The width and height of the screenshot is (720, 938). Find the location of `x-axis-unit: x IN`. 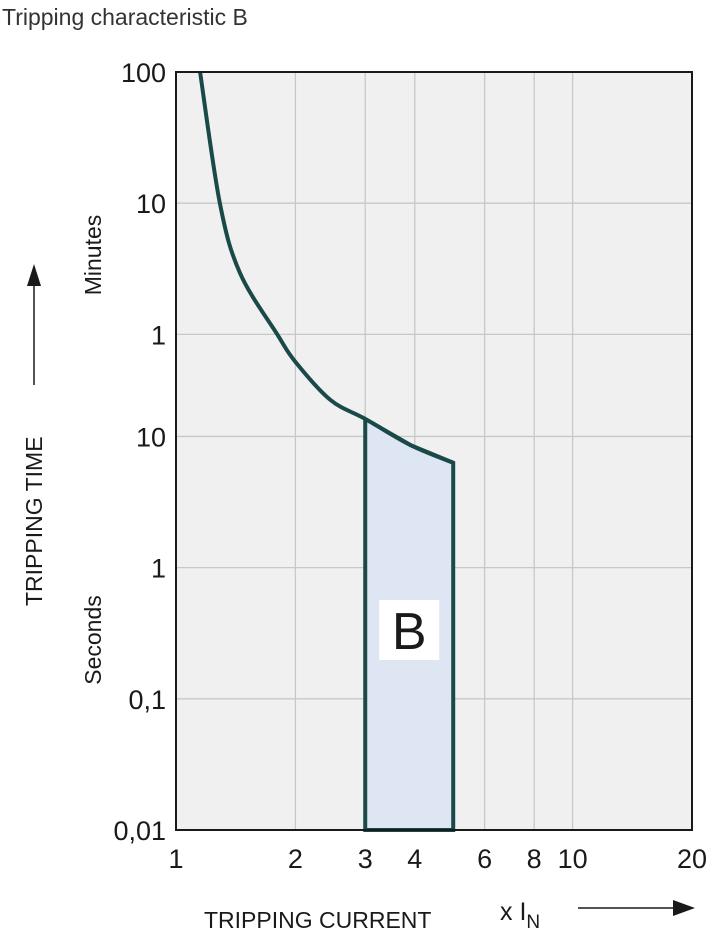

x-axis-unit: x IN is located at coordinates (520, 915).